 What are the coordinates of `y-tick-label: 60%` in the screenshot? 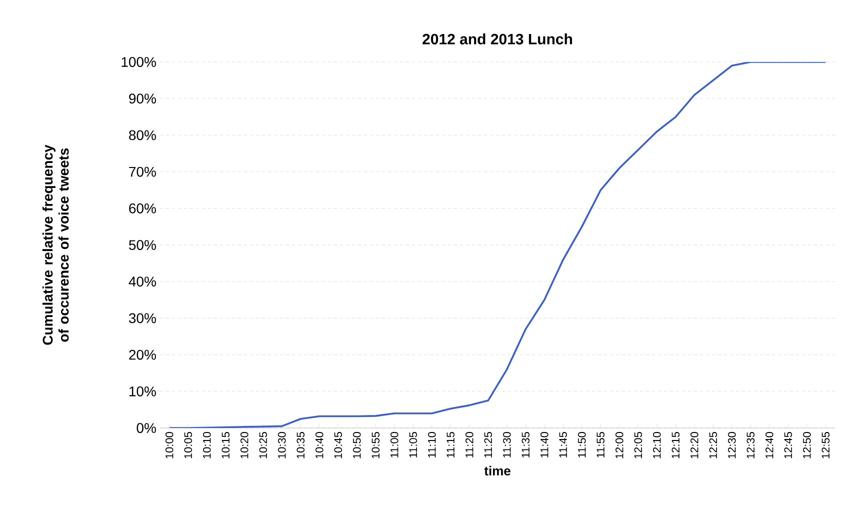 It's located at (142, 208).